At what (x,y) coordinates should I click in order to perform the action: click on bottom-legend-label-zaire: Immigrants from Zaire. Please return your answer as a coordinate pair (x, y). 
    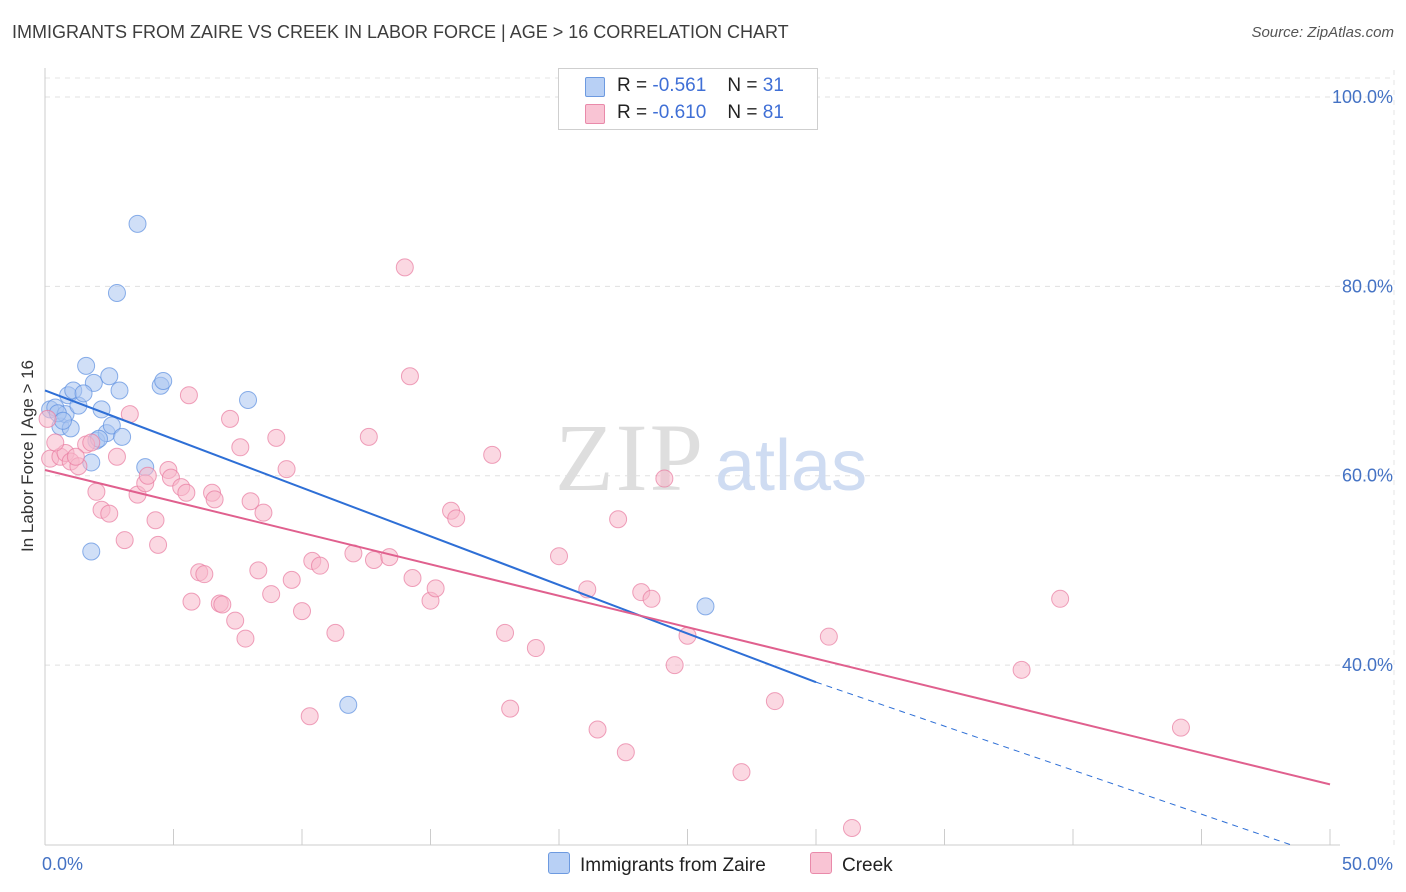
    Looking at the image, I should click on (673, 865).